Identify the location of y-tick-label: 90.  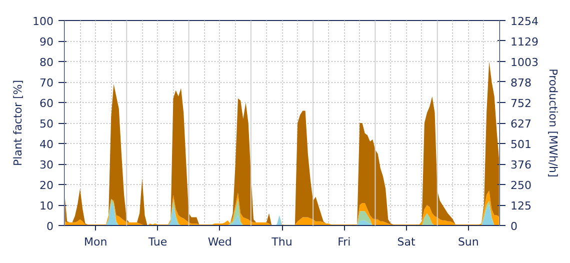
(47, 42).